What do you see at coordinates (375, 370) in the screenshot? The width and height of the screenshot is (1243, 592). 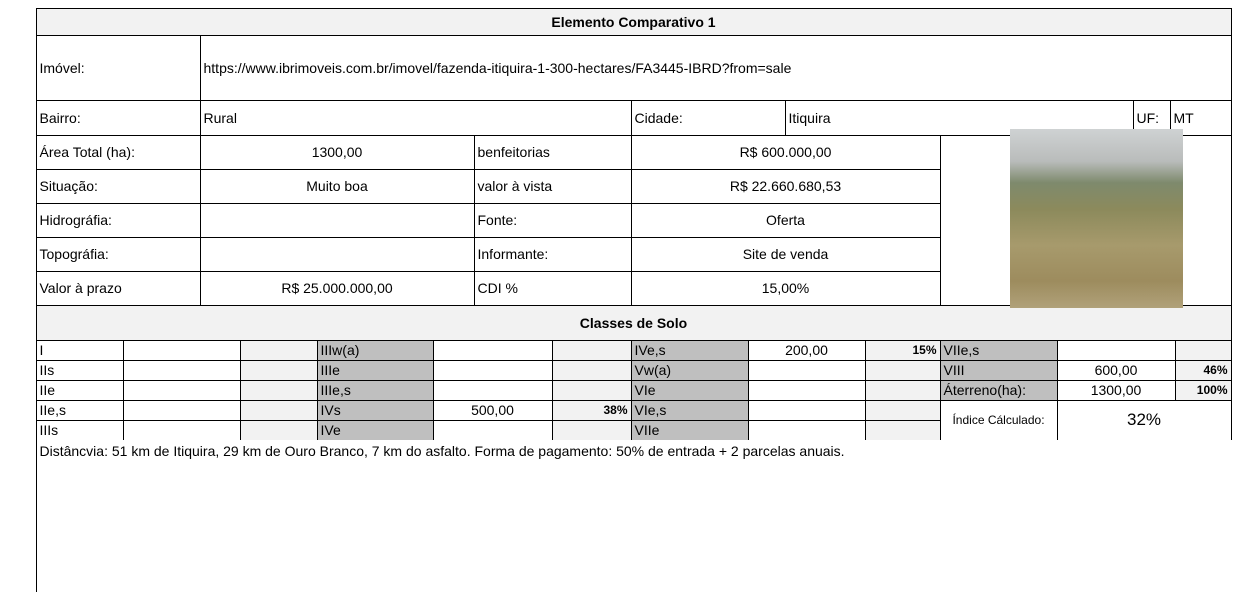 I see `soil-class: IIIe` at bounding box center [375, 370].